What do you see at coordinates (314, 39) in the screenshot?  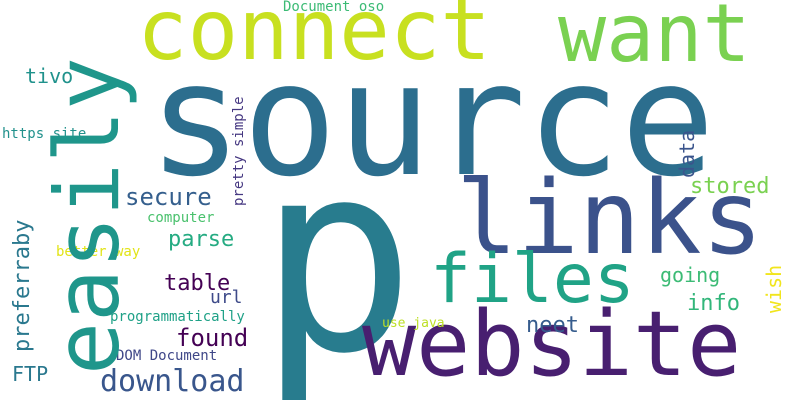 I see `word-connect: connect` at bounding box center [314, 39].